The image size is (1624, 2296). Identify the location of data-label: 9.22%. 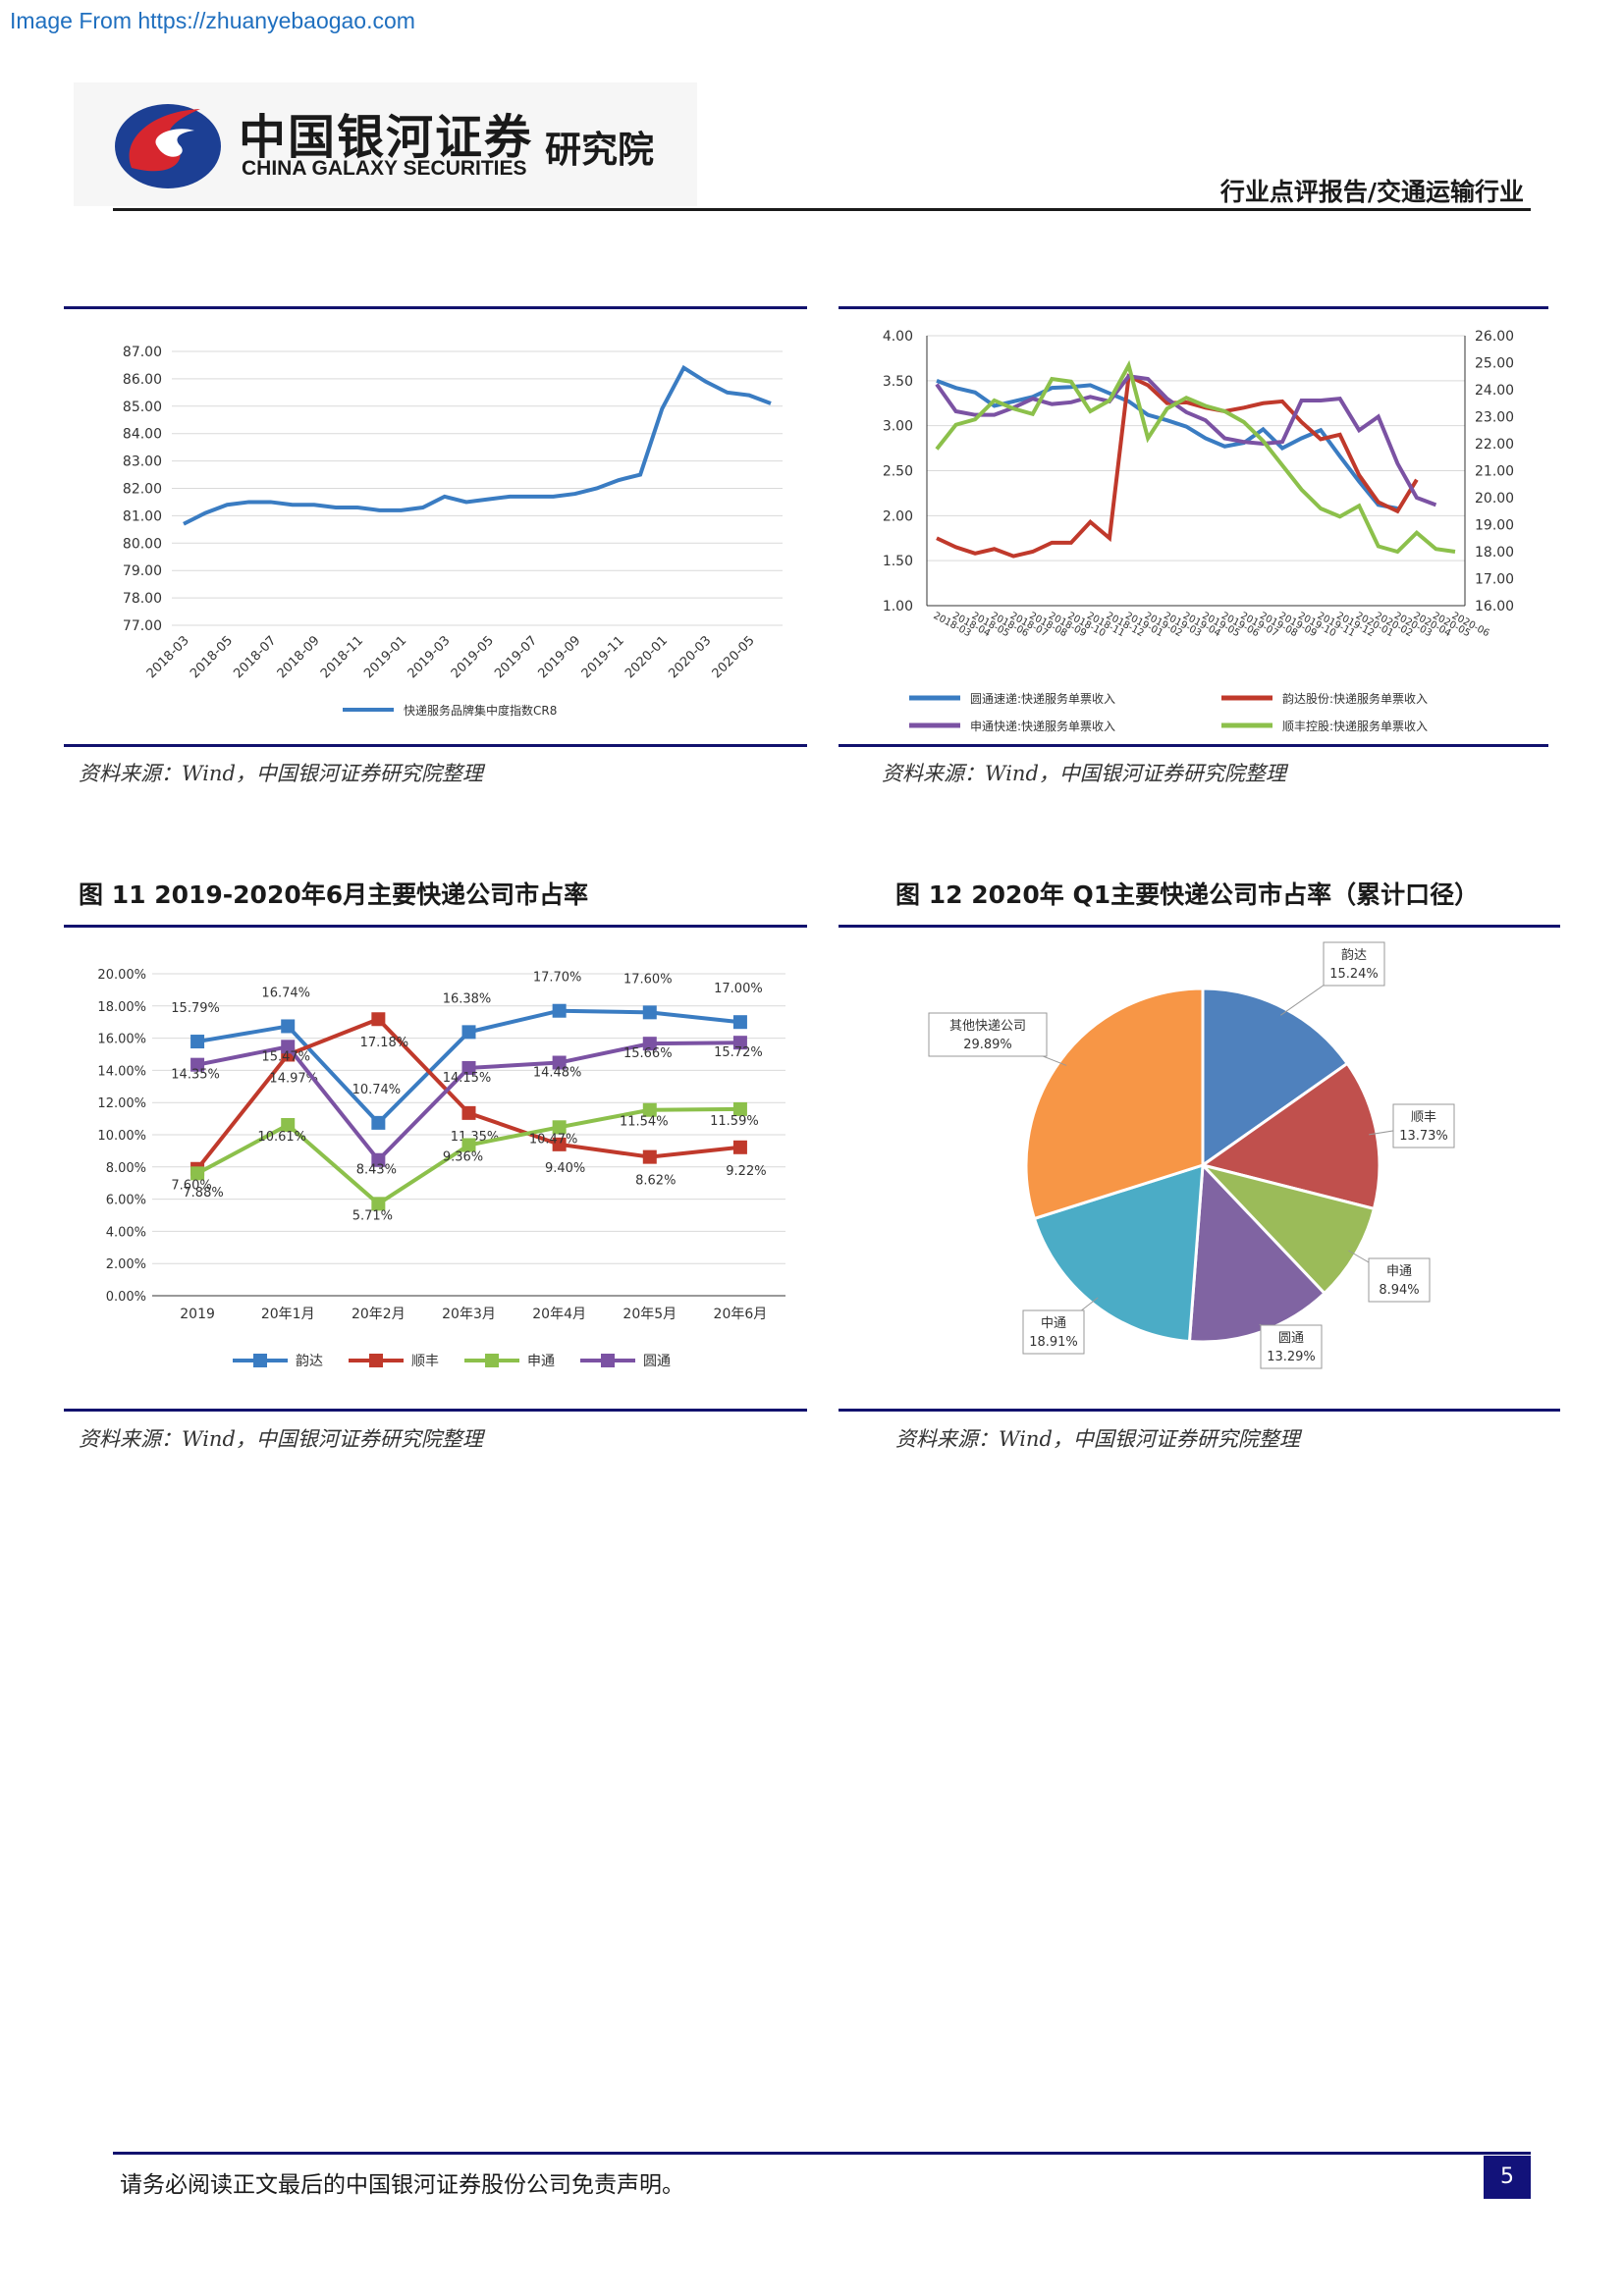
(746, 1171).